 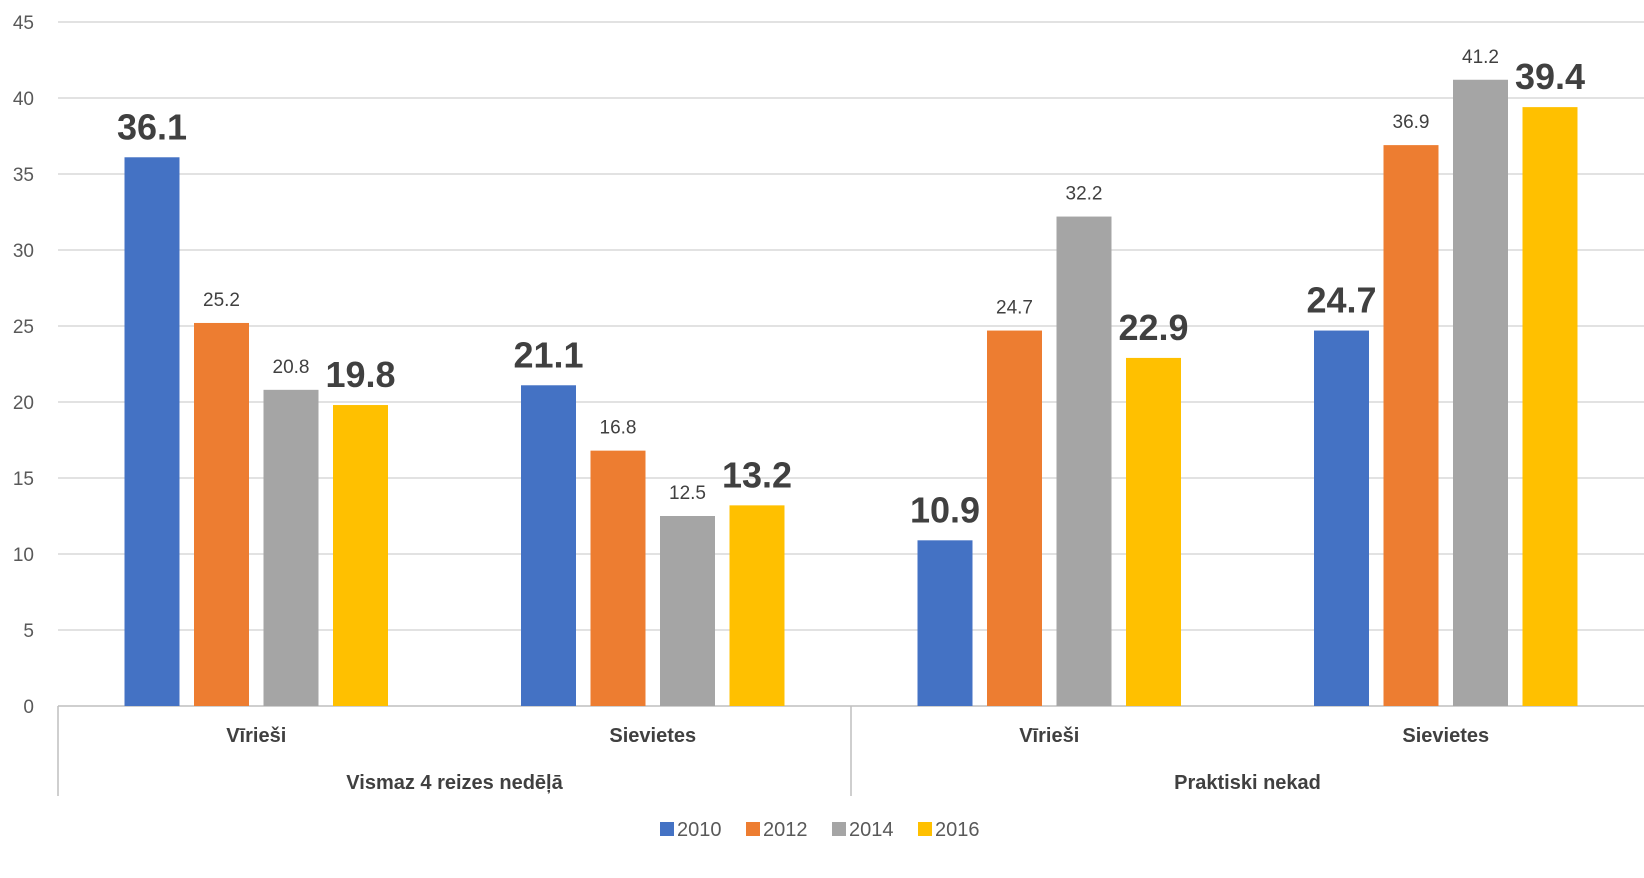 What do you see at coordinates (1247, 783) in the screenshot?
I see `x-group-label: Praktiski nekad` at bounding box center [1247, 783].